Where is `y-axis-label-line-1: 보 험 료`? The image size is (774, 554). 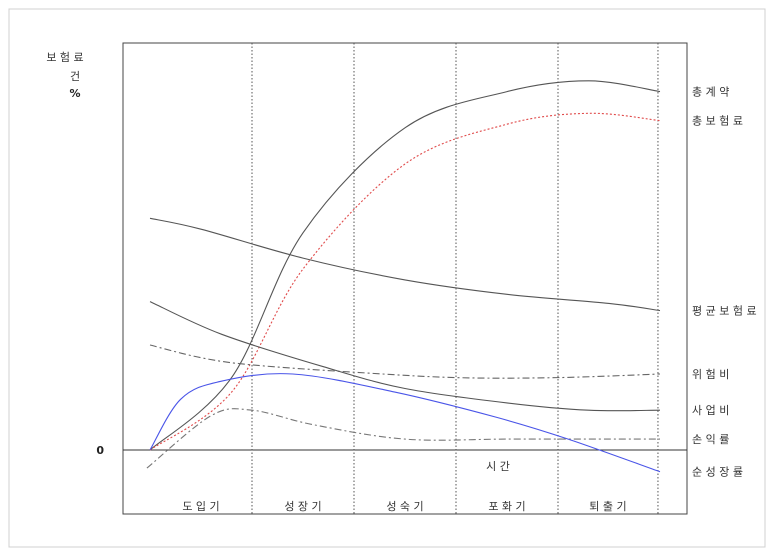
y-axis-label-line-1: 보 험 료 is located at coordinates (64, 57).